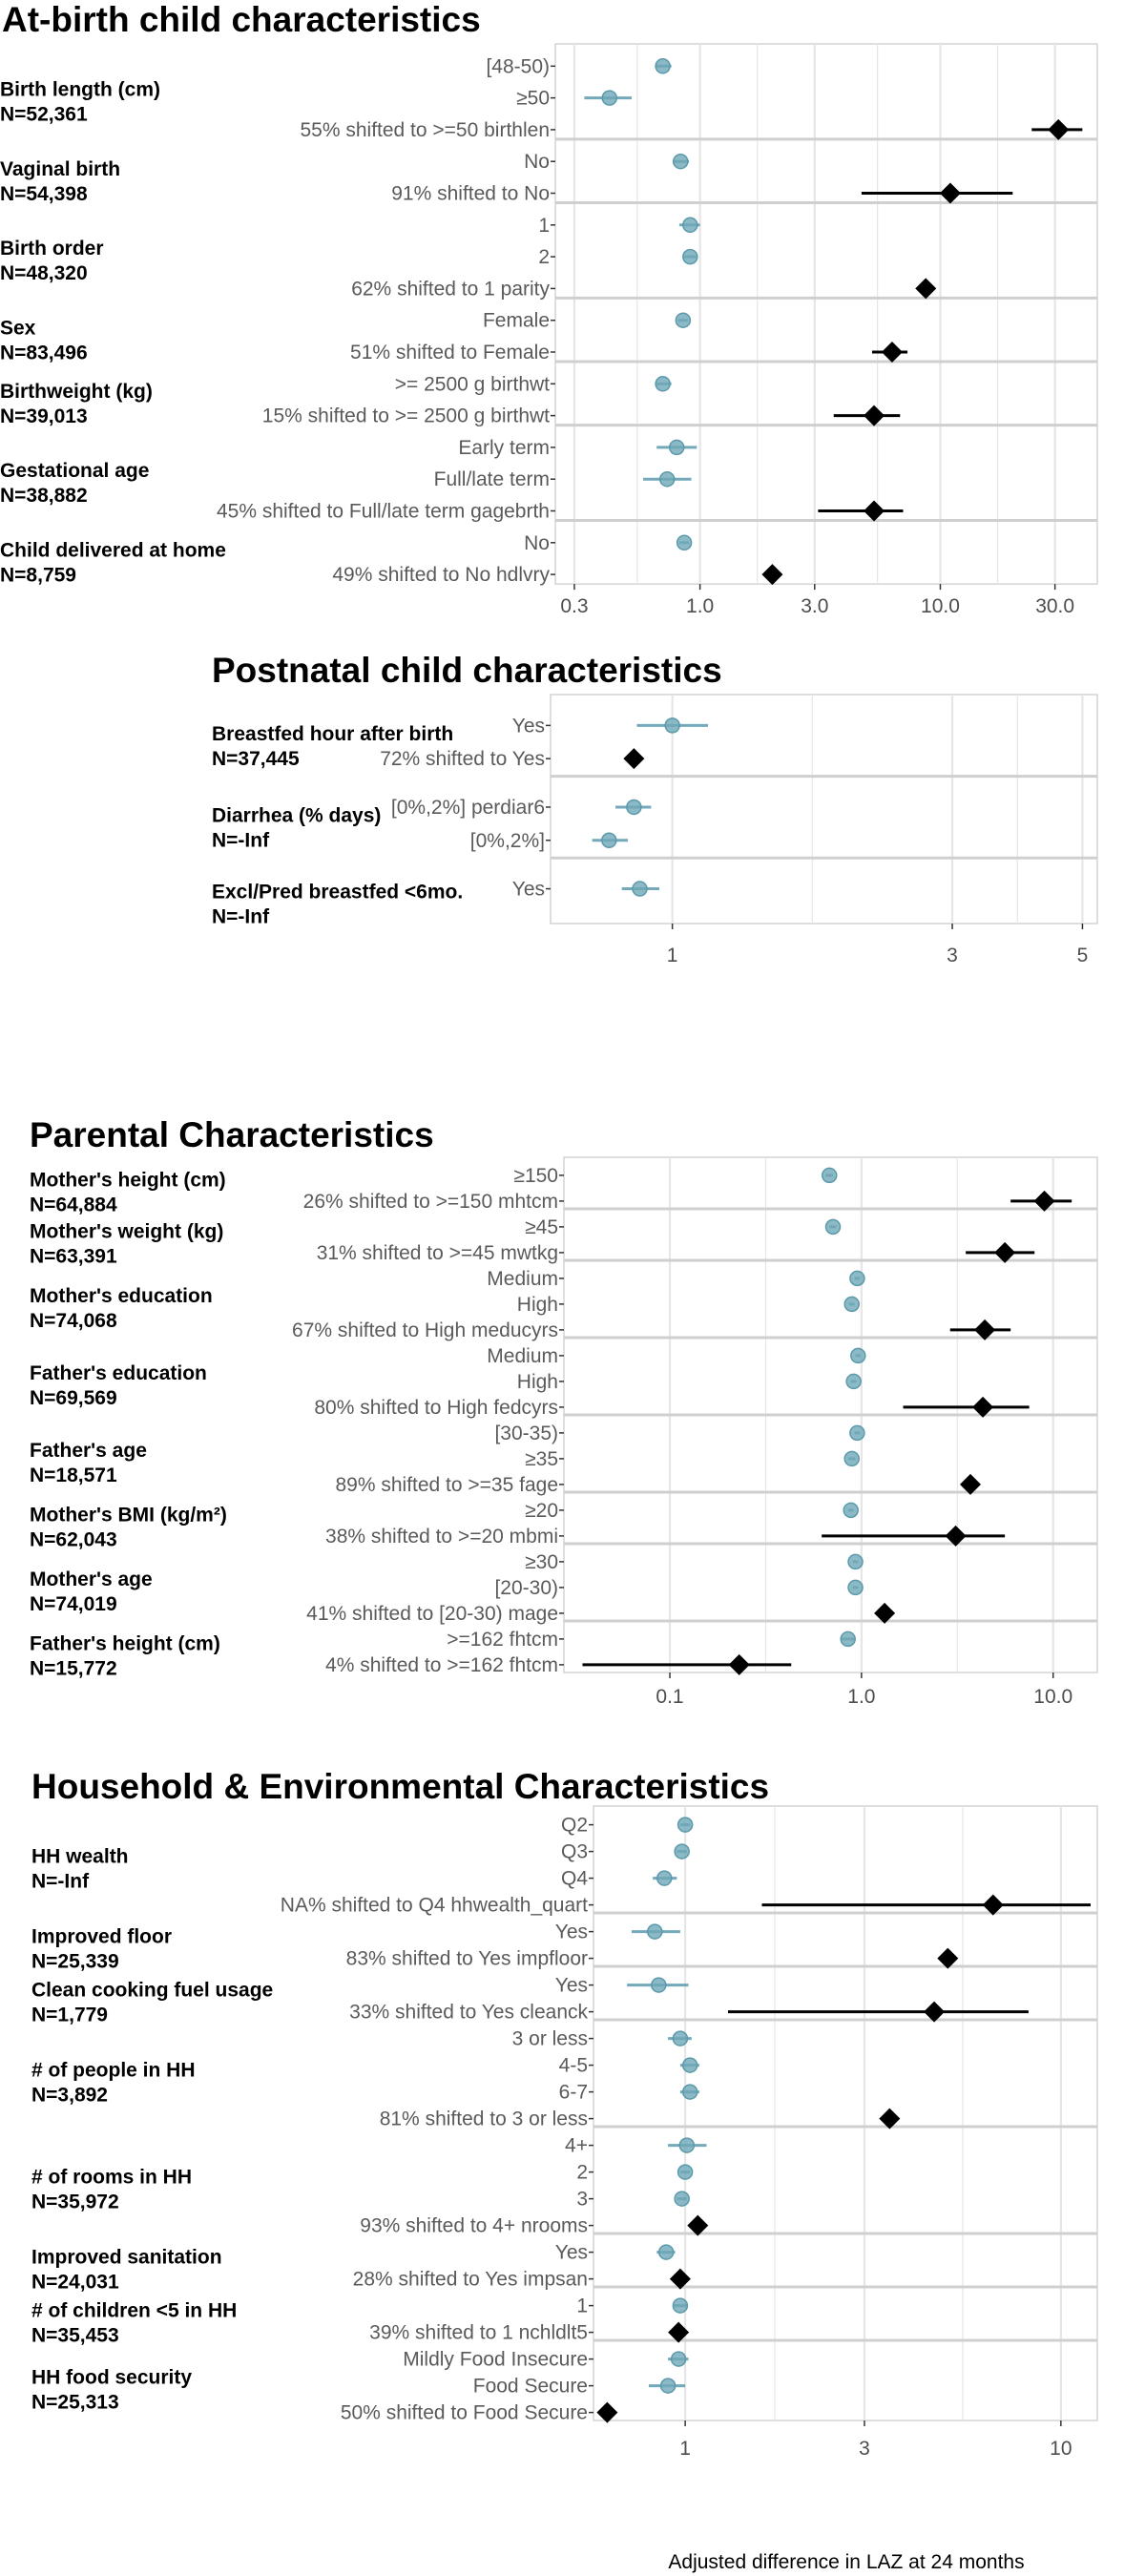 The height and width of the screenshot is (2576, 1145). What do you see at coordinates (526, 1588) in the screenshot?
I see `row-label: [20-30)` at bounding box center [526, 1588].